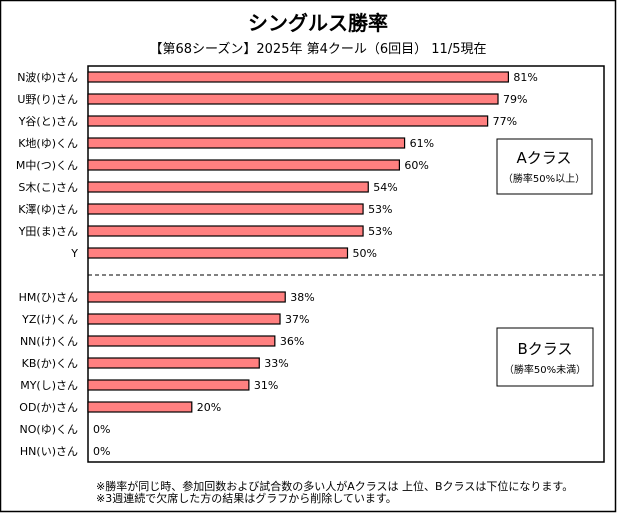 This screenshot has width=618, height=515. What do you see at coordinates (49, 319) in the screenshot?
I see `category-label: YZ(け)くん` at bounding box center [49, 319].